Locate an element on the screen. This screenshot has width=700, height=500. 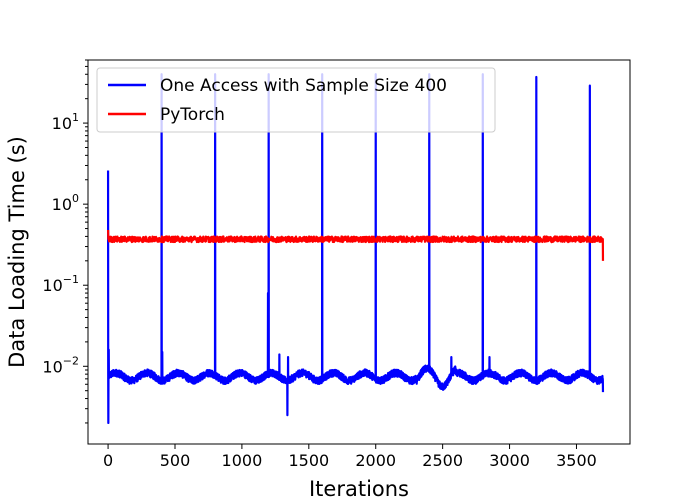
x-tick-label: 500 is located at coordinates (175, 460).